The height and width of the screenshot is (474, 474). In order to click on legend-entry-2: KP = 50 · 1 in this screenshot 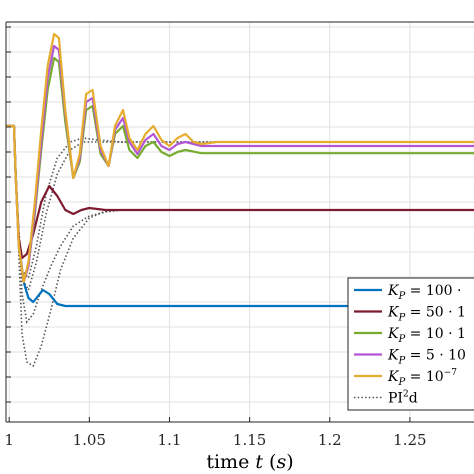, I will do `click(426, 314)`.